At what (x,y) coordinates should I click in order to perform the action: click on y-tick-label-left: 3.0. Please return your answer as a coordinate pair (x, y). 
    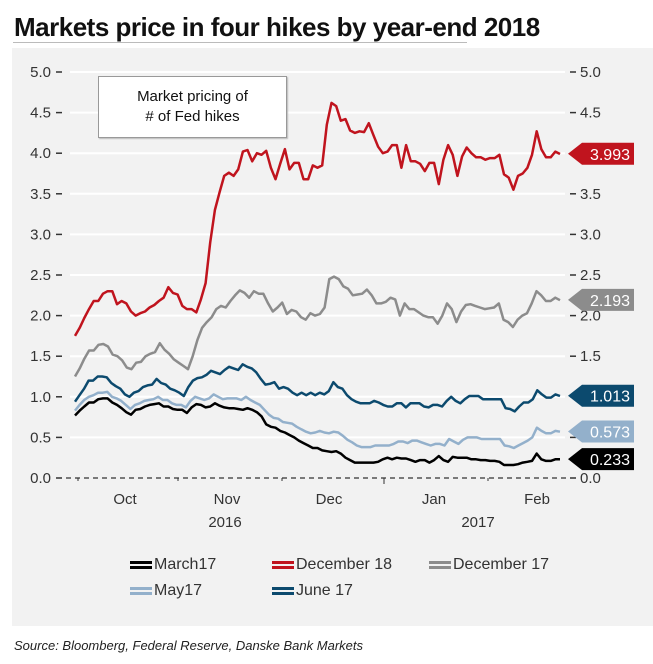
    Looking at the image, I should click on (40, 234).